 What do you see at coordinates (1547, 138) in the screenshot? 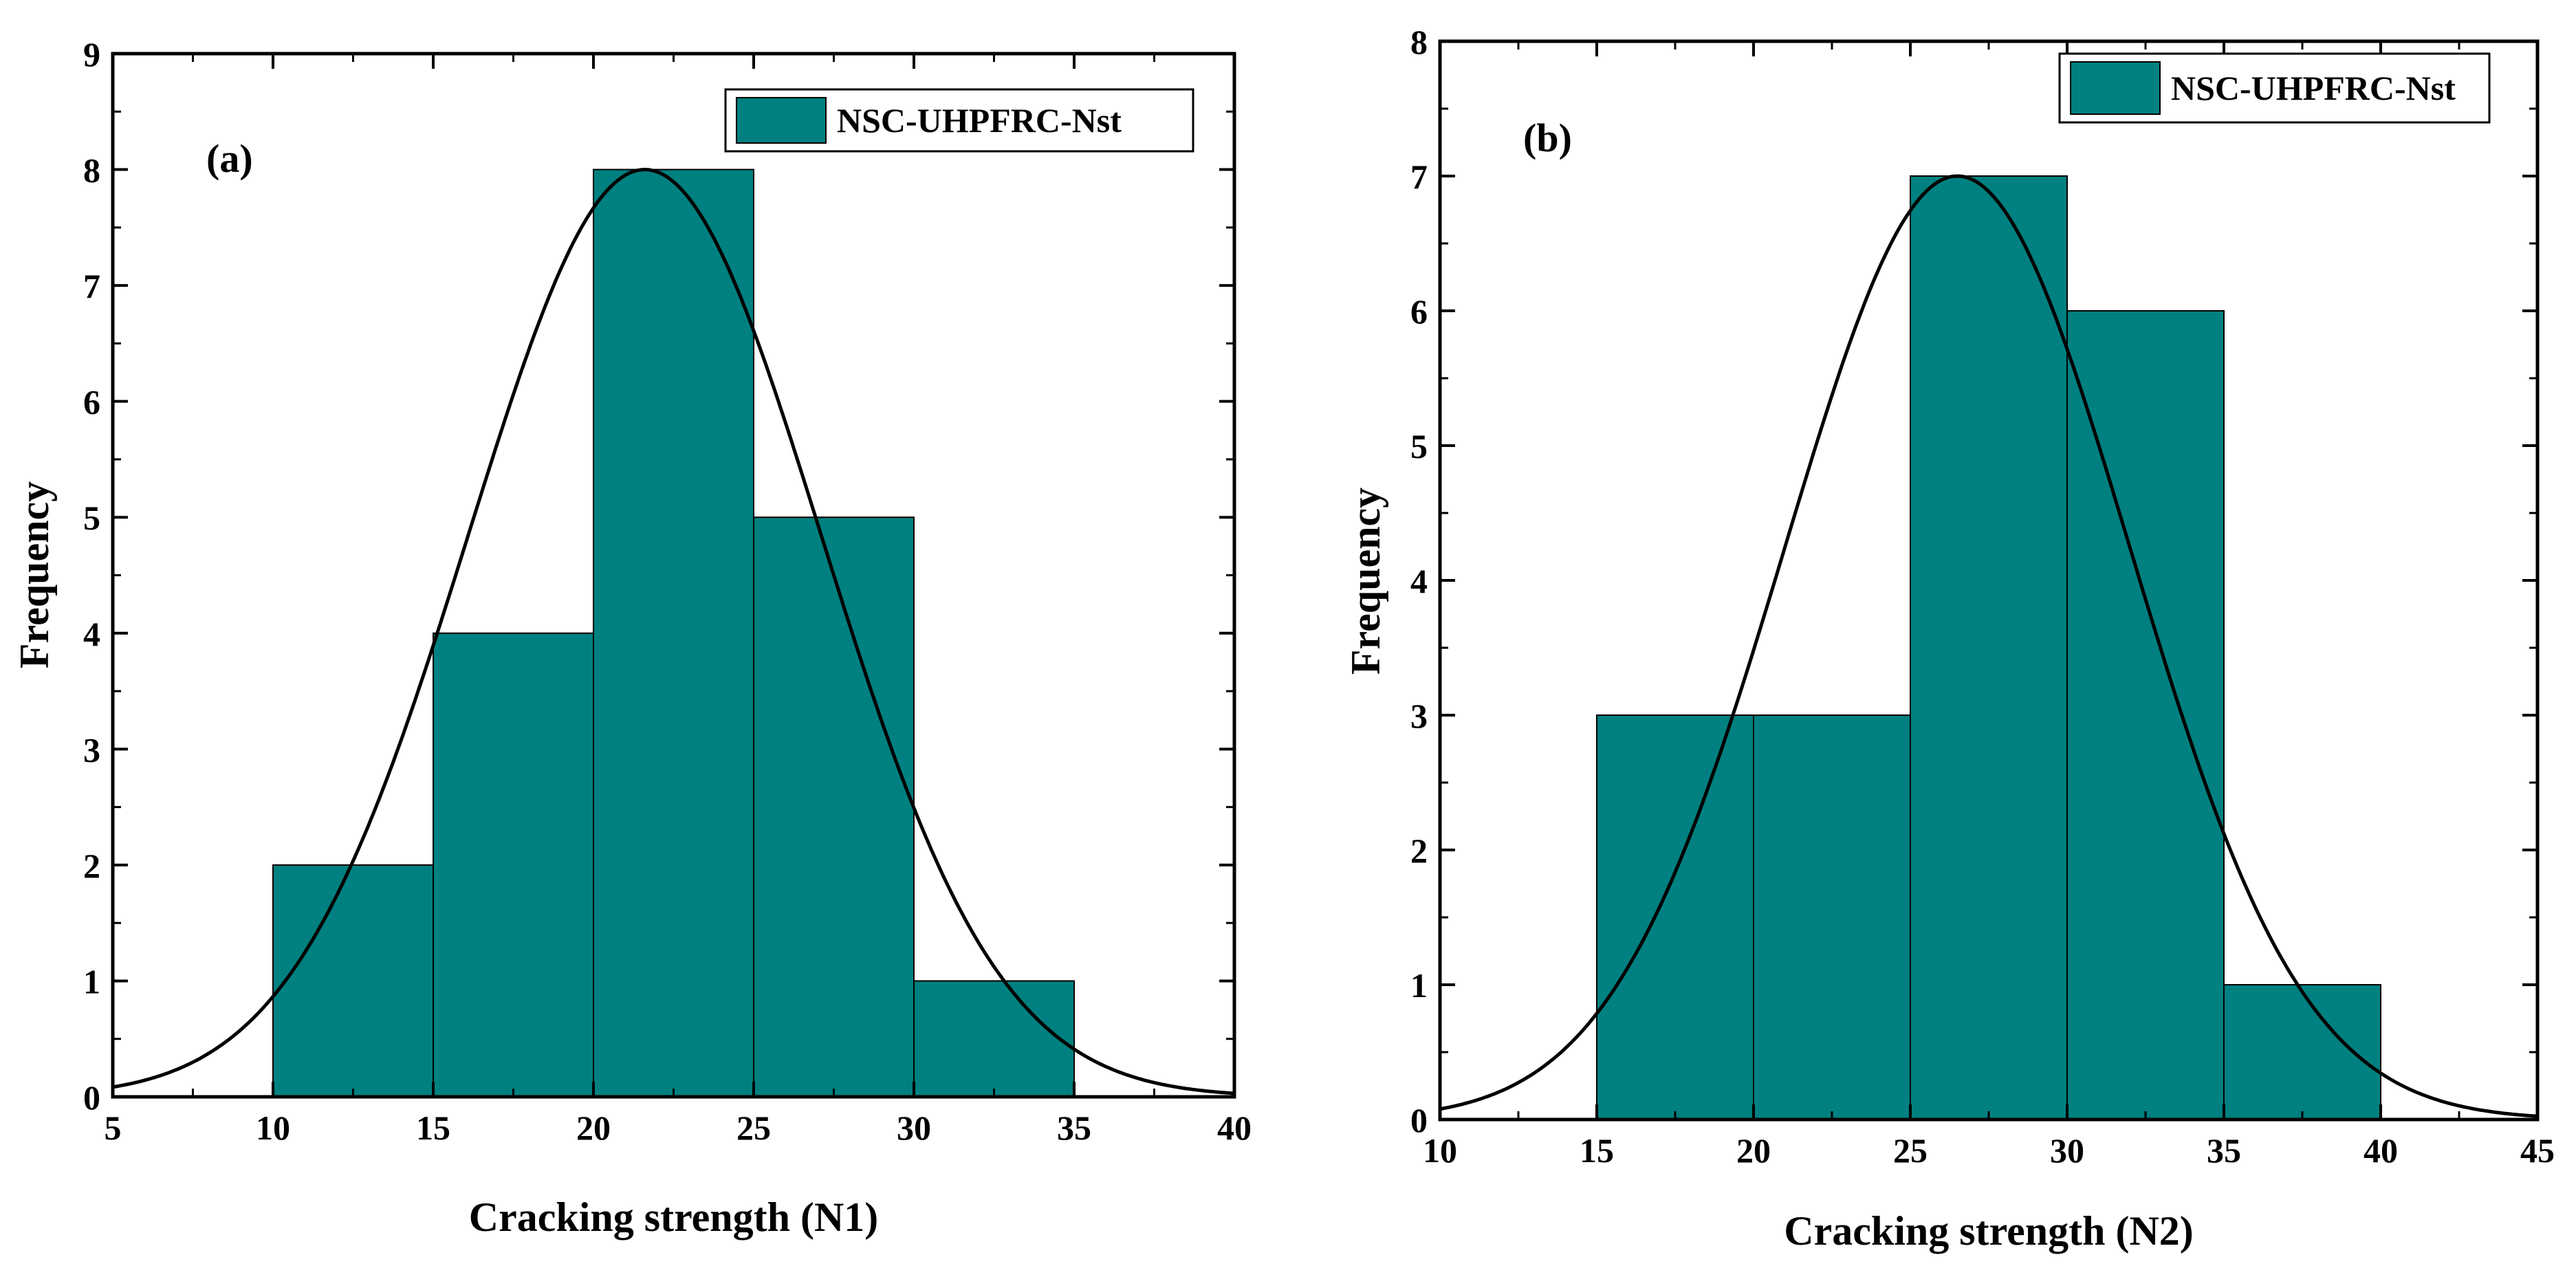
I see `panel-label: (b)` at bounding box center [1547, 138].